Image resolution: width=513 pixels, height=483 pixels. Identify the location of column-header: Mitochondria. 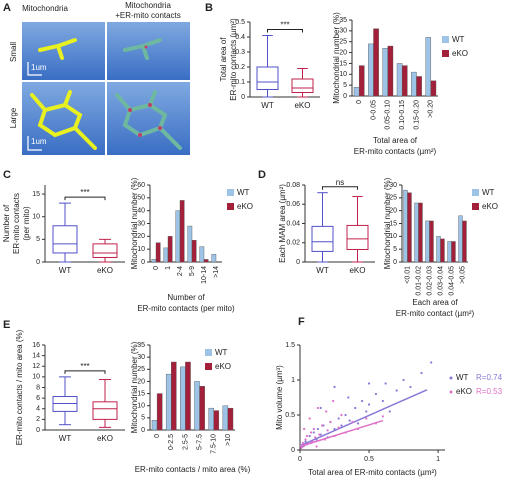
(45, 8).